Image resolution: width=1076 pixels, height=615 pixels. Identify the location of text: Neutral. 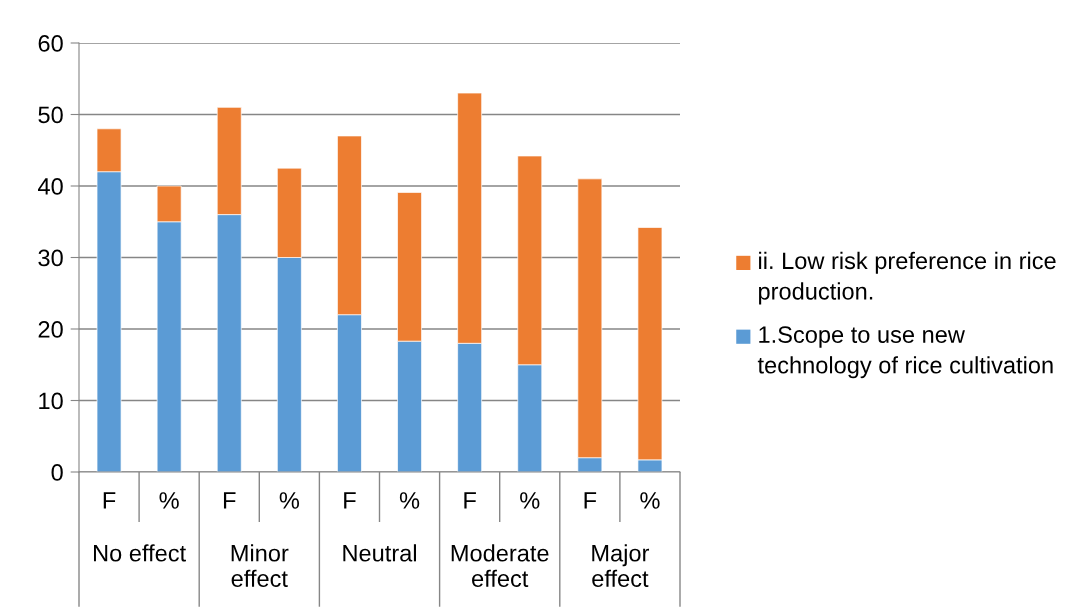
(379, 553).